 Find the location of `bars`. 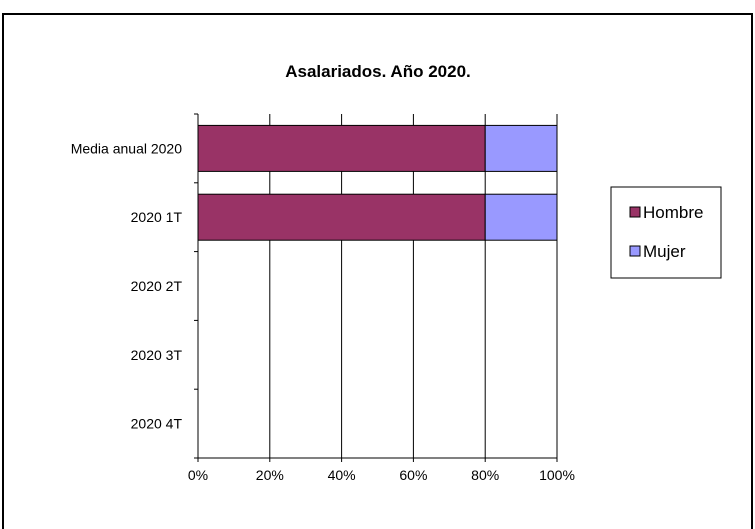

bars is located at coordinates (377, 182).